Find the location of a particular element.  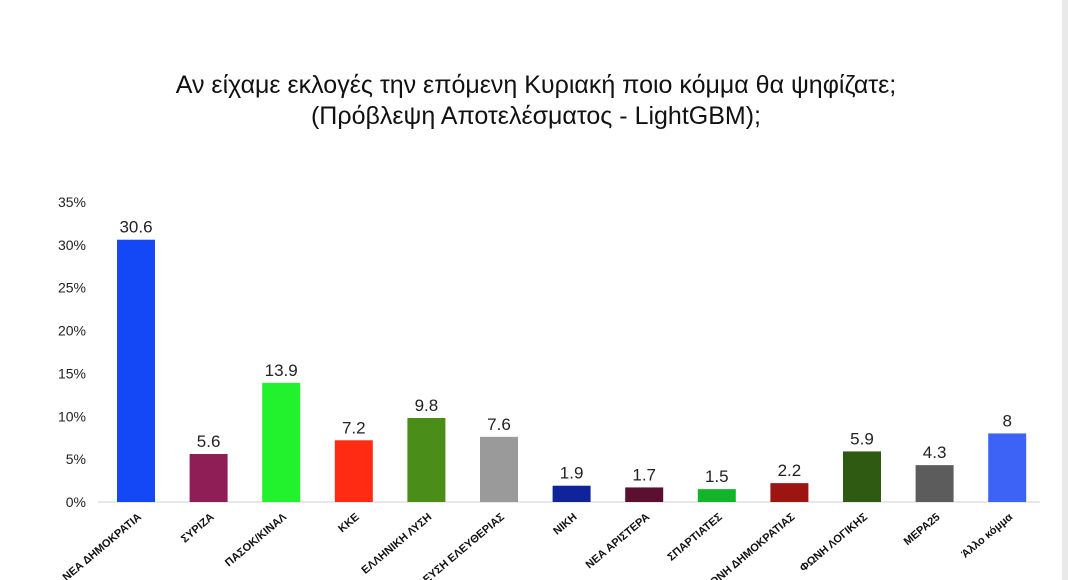

right-edge-strip is located at coordinates (1065, 290).